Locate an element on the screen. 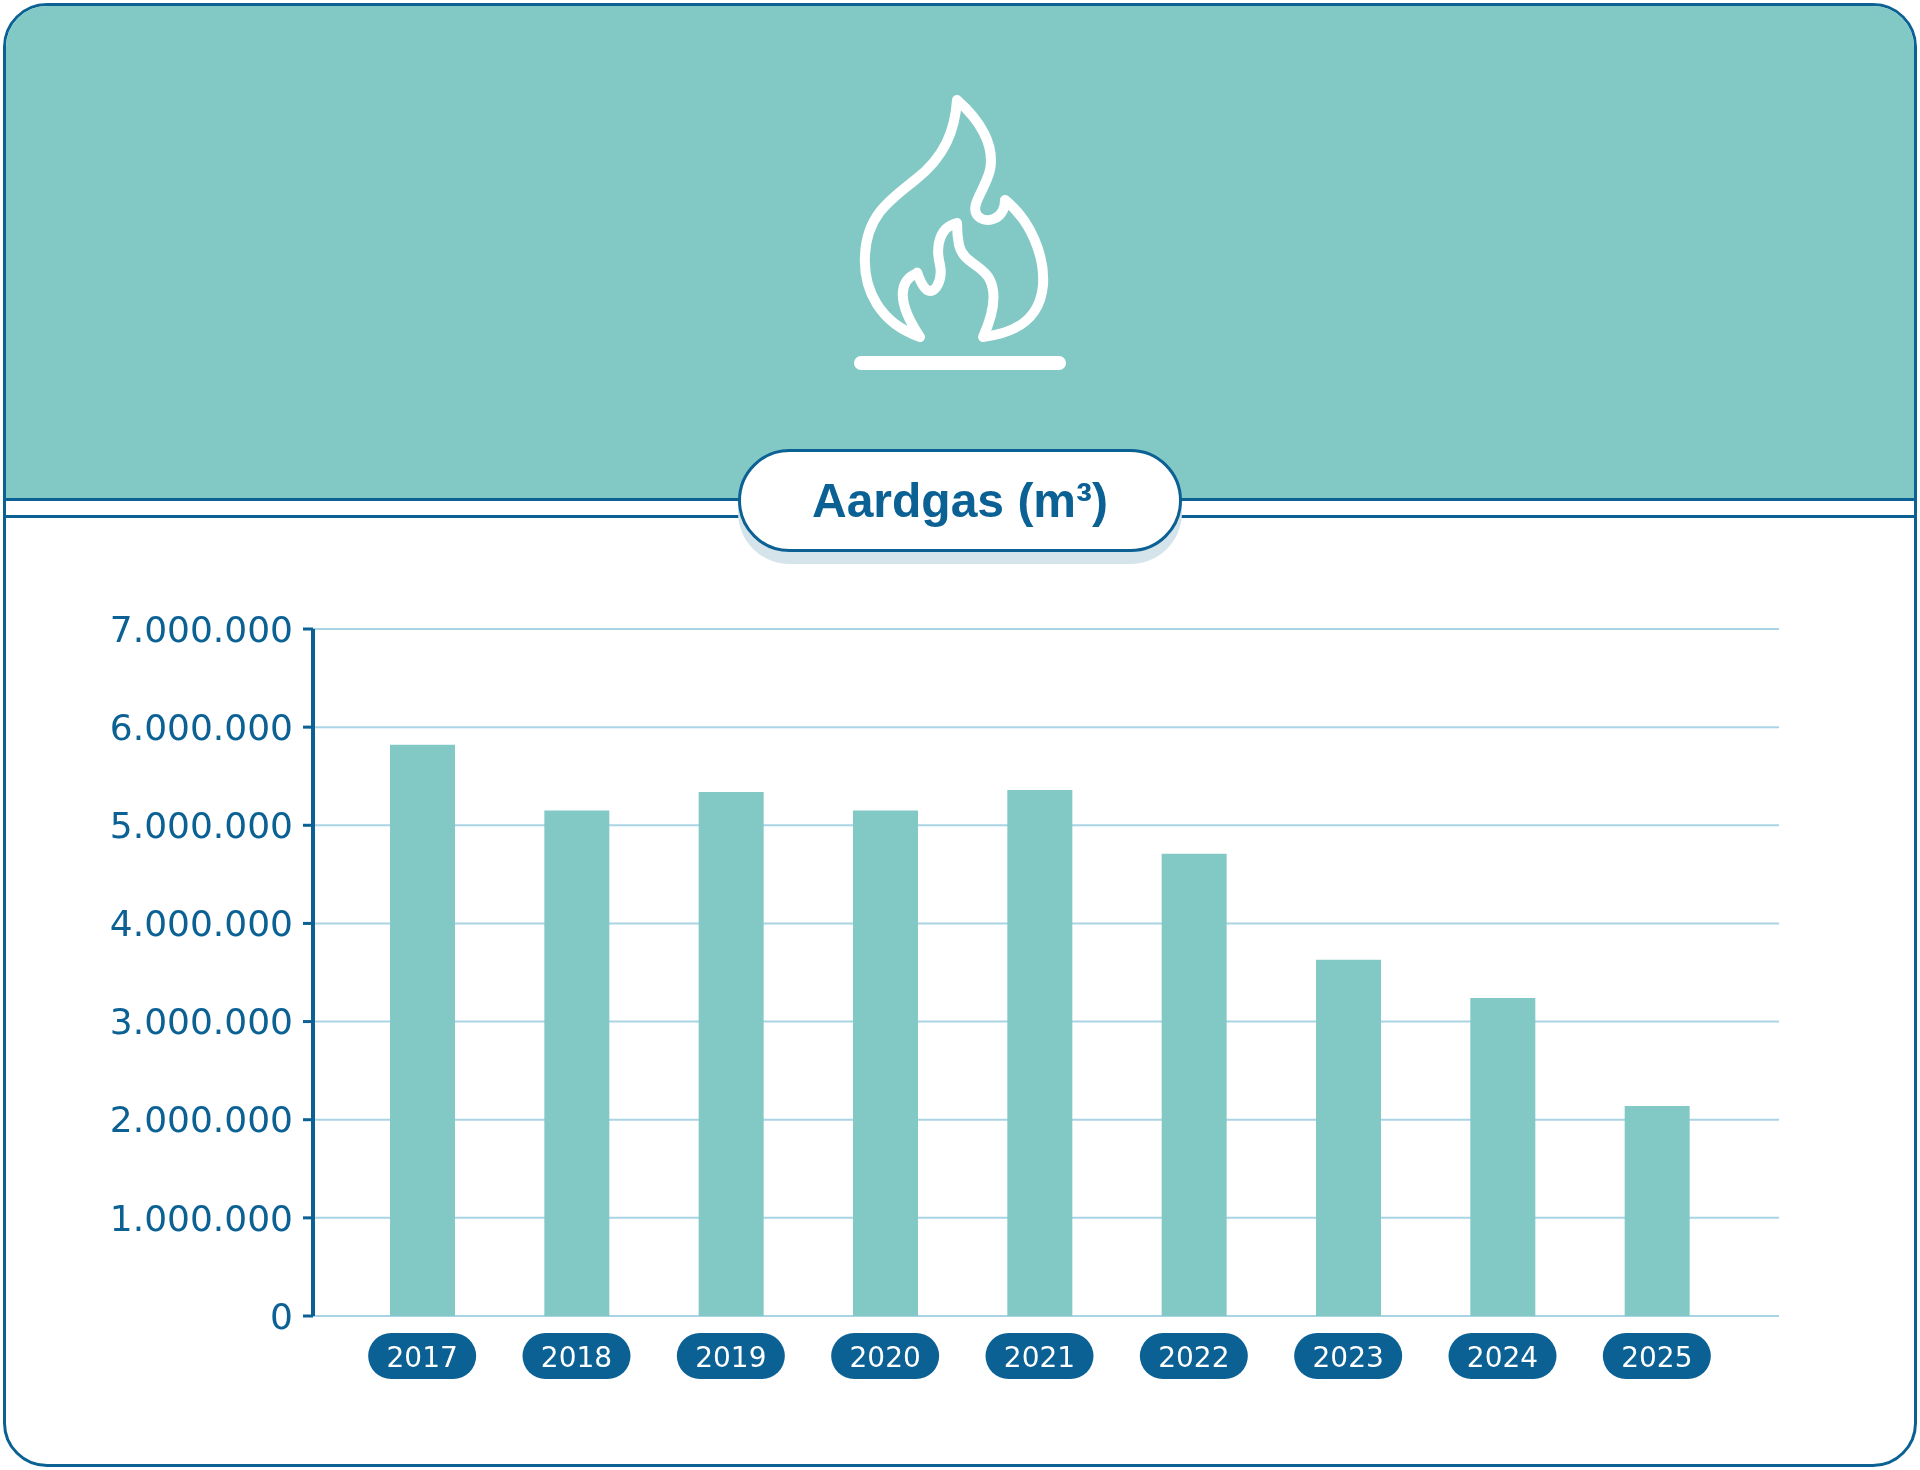 The height and width of the screenshot is (1470, 1920). chart-title: Aardgas (m³) is located at coordinates (960, 500).